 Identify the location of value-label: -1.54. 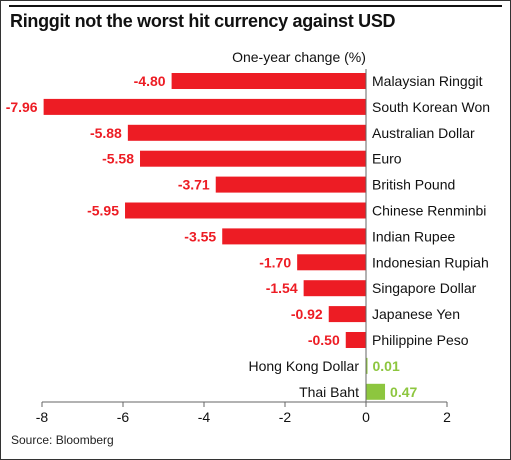
(282, 288).